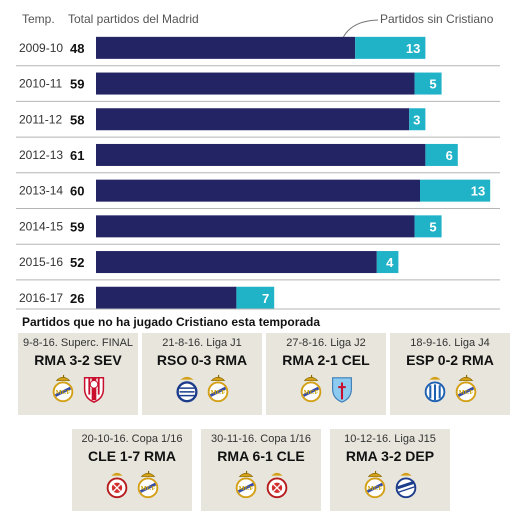  What do you see at coordinates (38, 19) in the screenshot?
I see `season-column-header: Temp.` at bounding box center [38, 19].